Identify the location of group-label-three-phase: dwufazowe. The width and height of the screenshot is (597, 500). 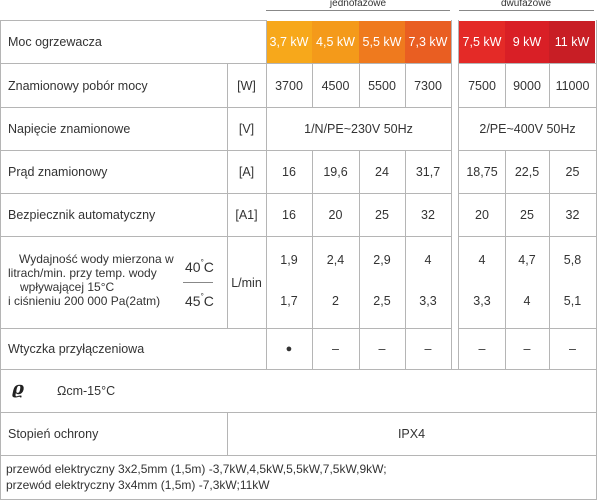
(526, 4).